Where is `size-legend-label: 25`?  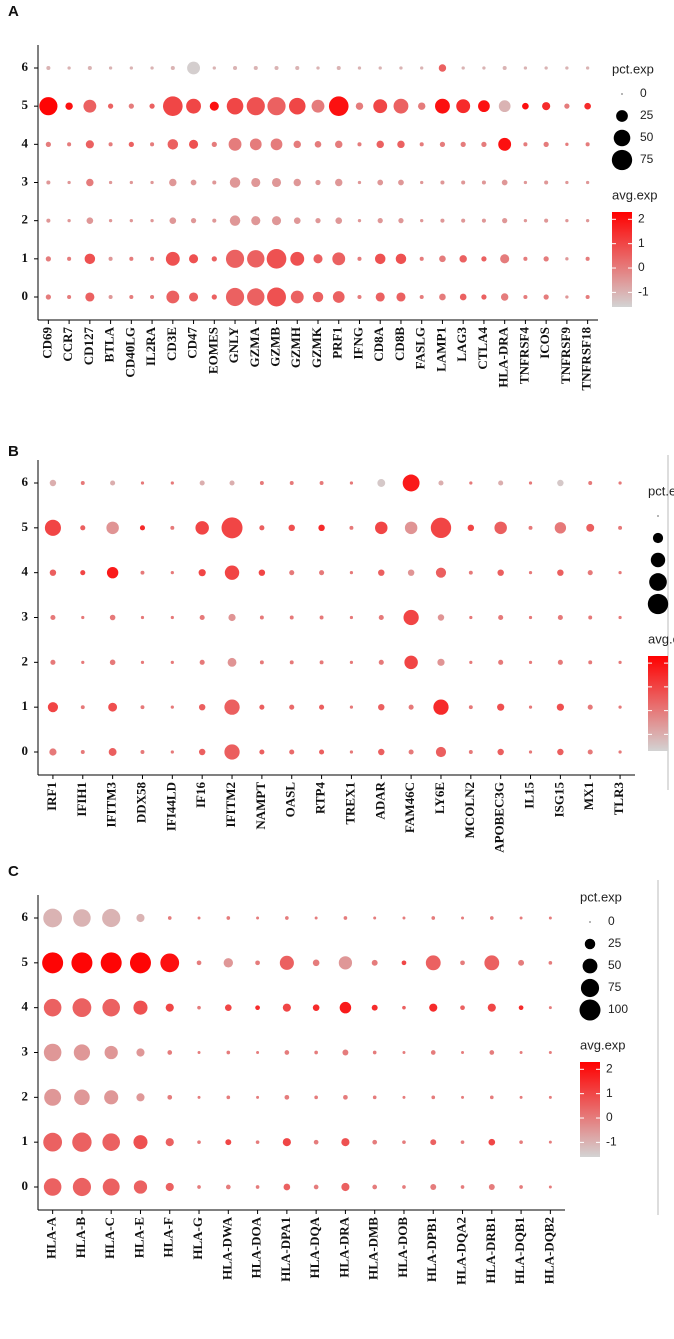 size-legend-label: 25 is located at coordinates (615, 943).